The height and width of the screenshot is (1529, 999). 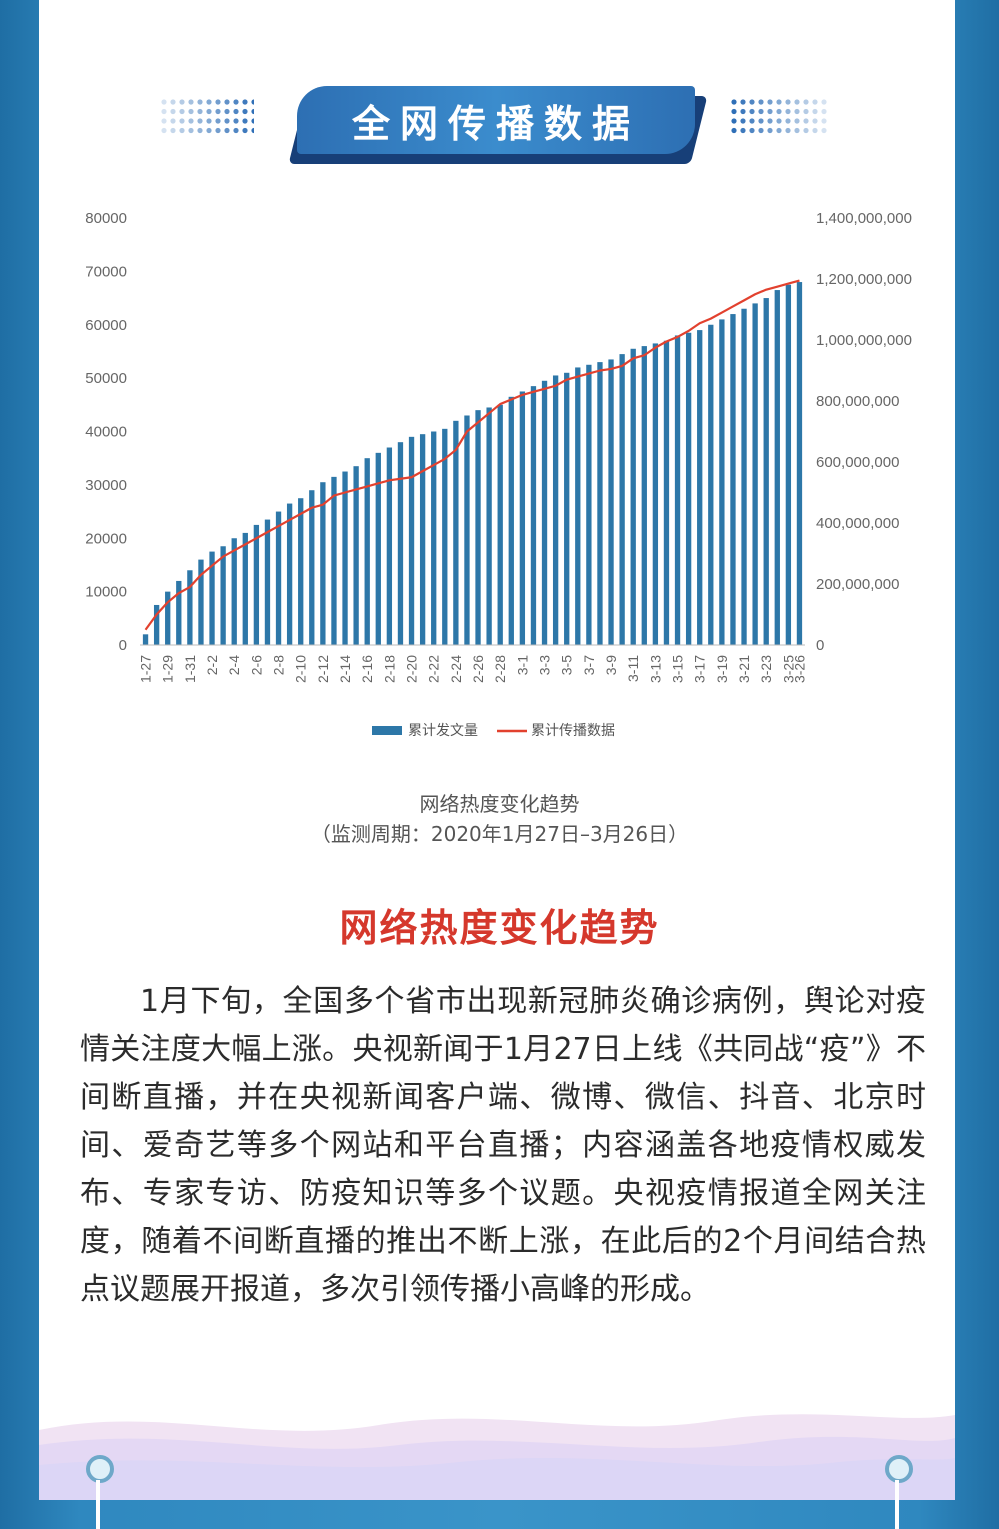 I want to click on y-left-tick-label: 80000, so click(x=106, y=218).